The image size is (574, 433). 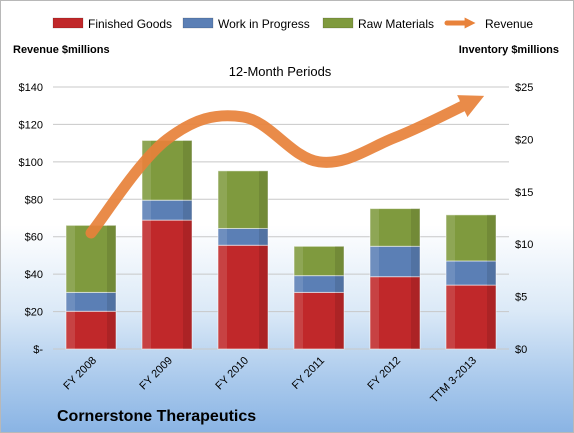 I want to click on legend-item-raw-materials: Raw Materials, so click(x=378, y=24).